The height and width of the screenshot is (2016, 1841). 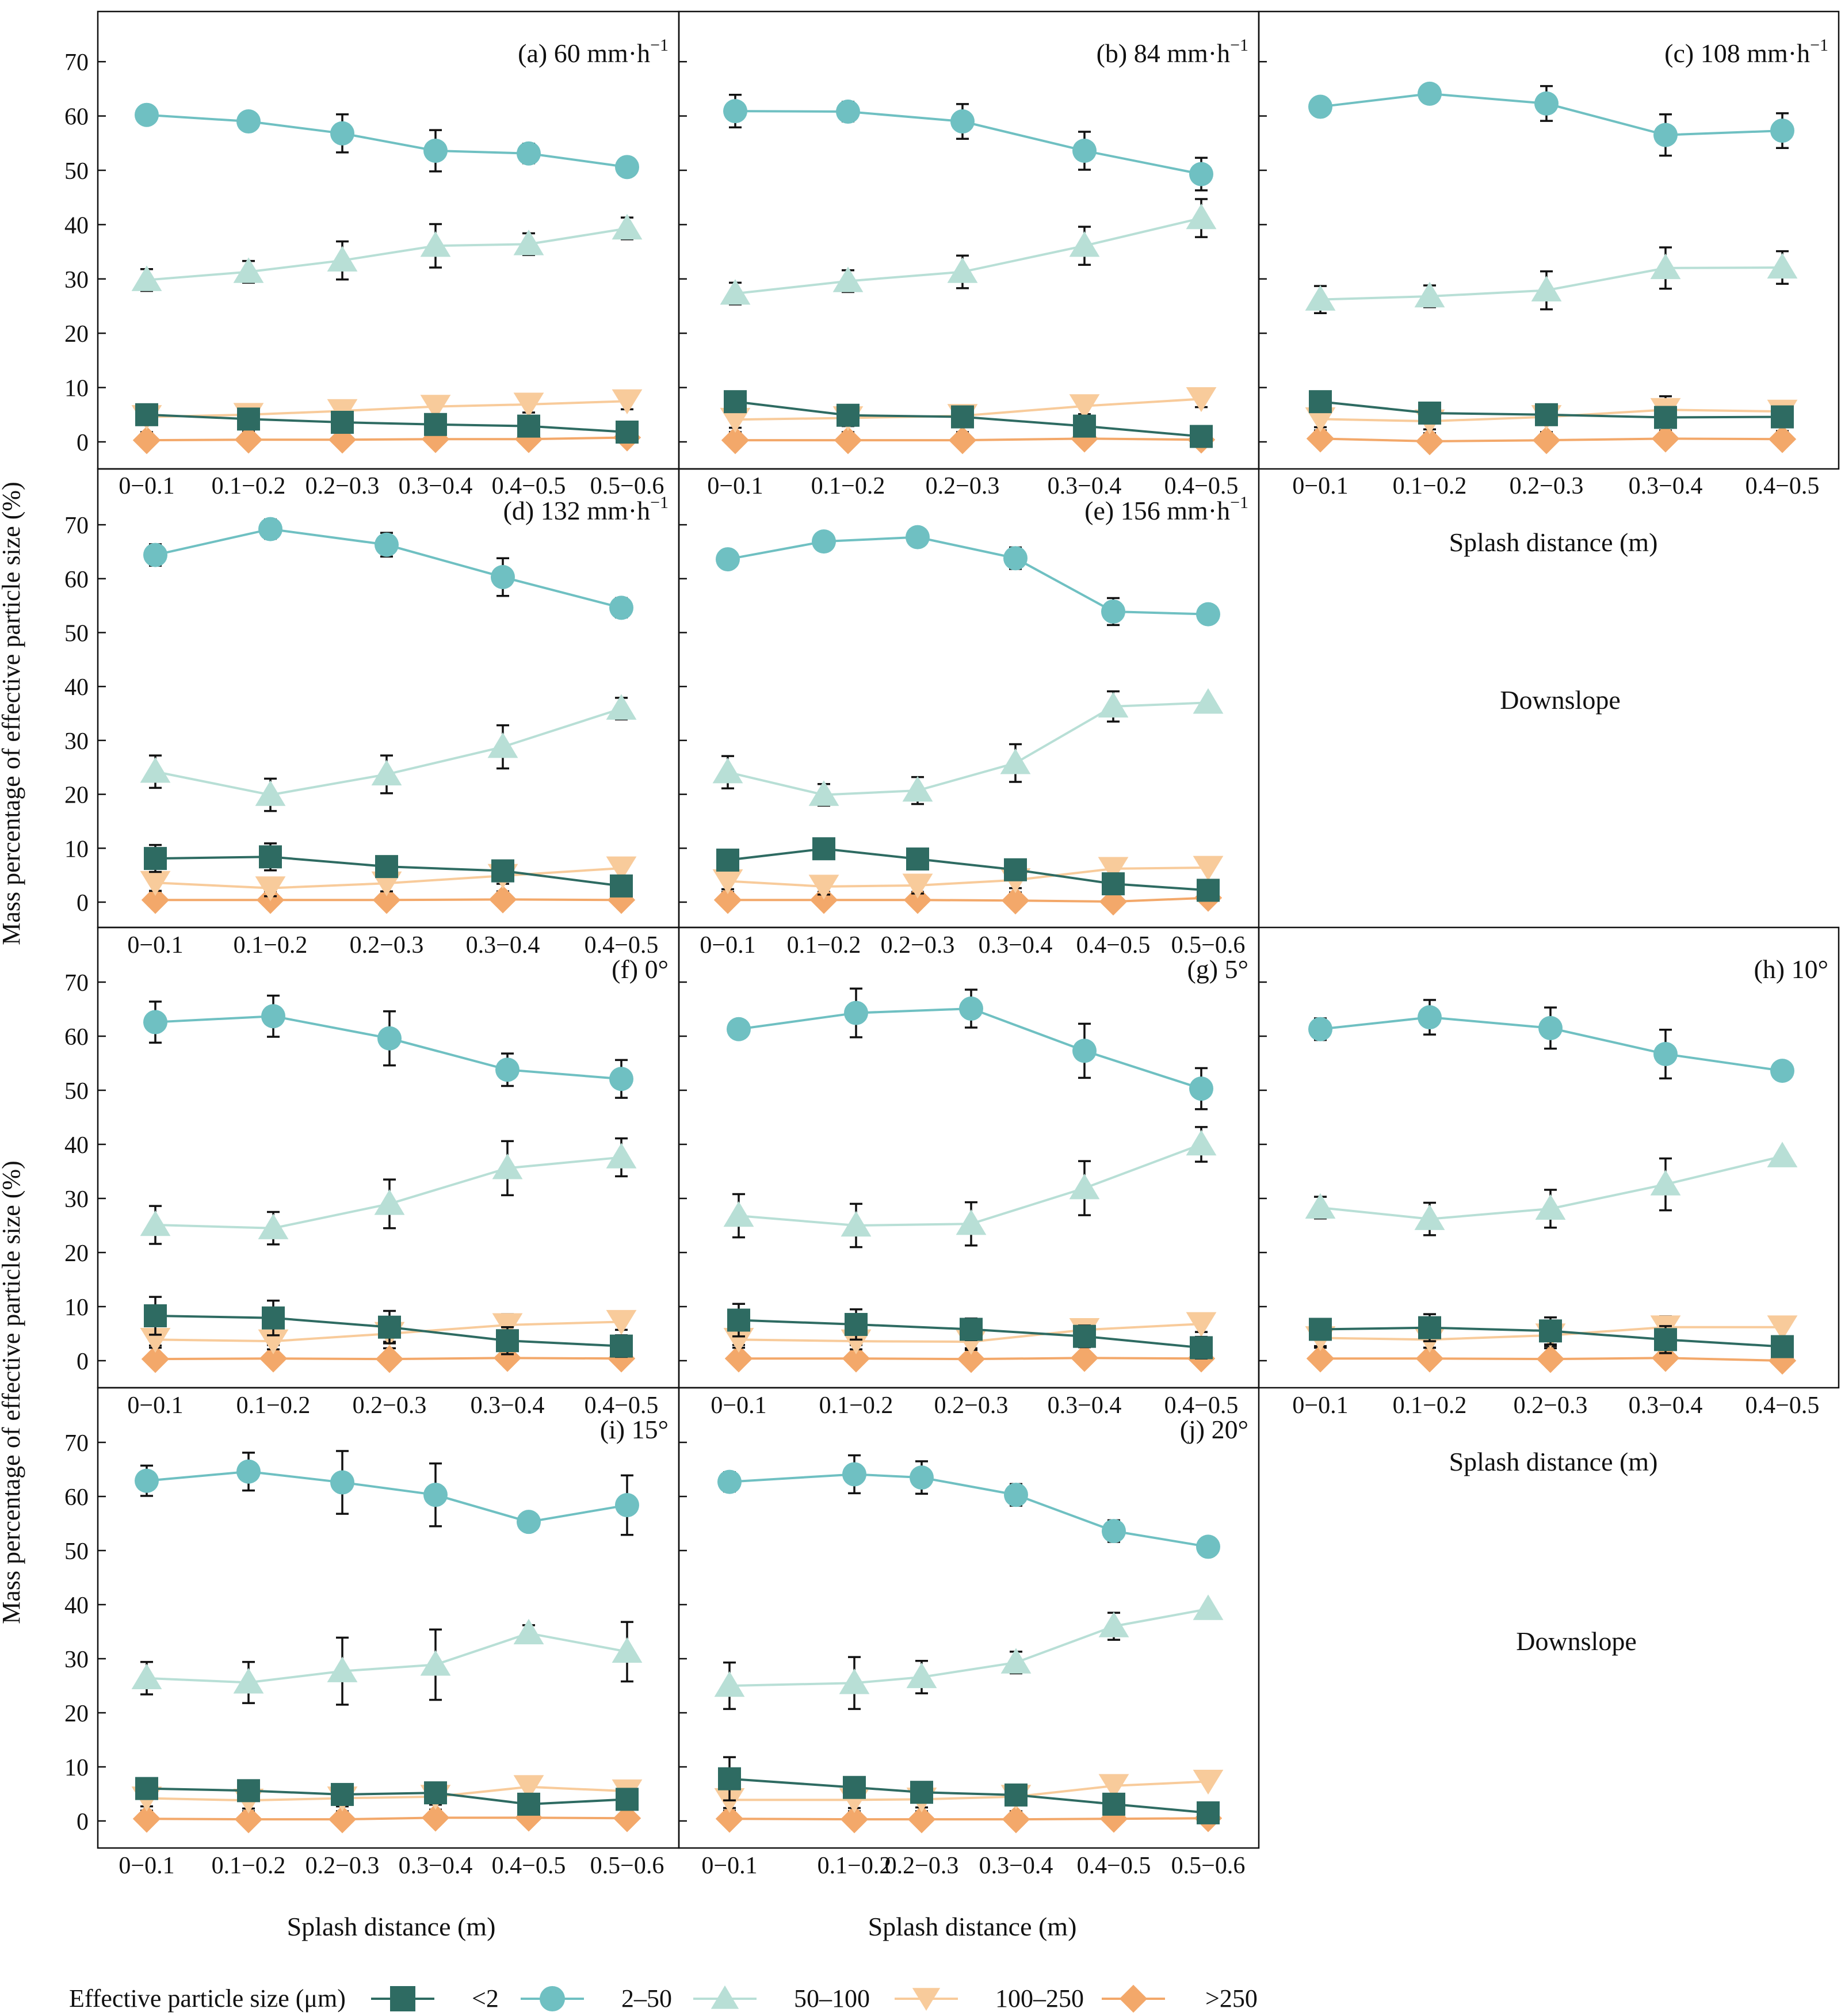 What do you see at coordinates (969, 252) in the screenshot?
I see `series-r50_100-b` at bounding box center [969, 252].